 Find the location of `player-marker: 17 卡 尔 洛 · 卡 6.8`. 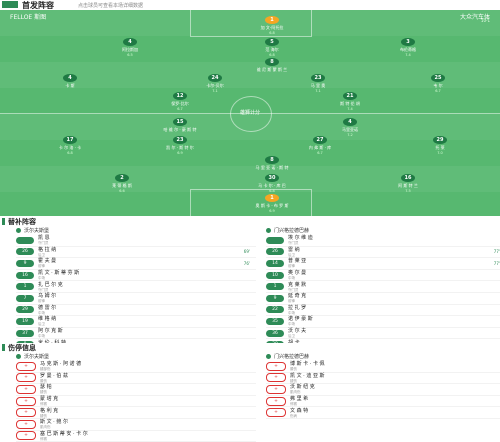

player-marker: 17 卡 尔 洛 · 卡 6.8 is located at coordinates (70, 145).